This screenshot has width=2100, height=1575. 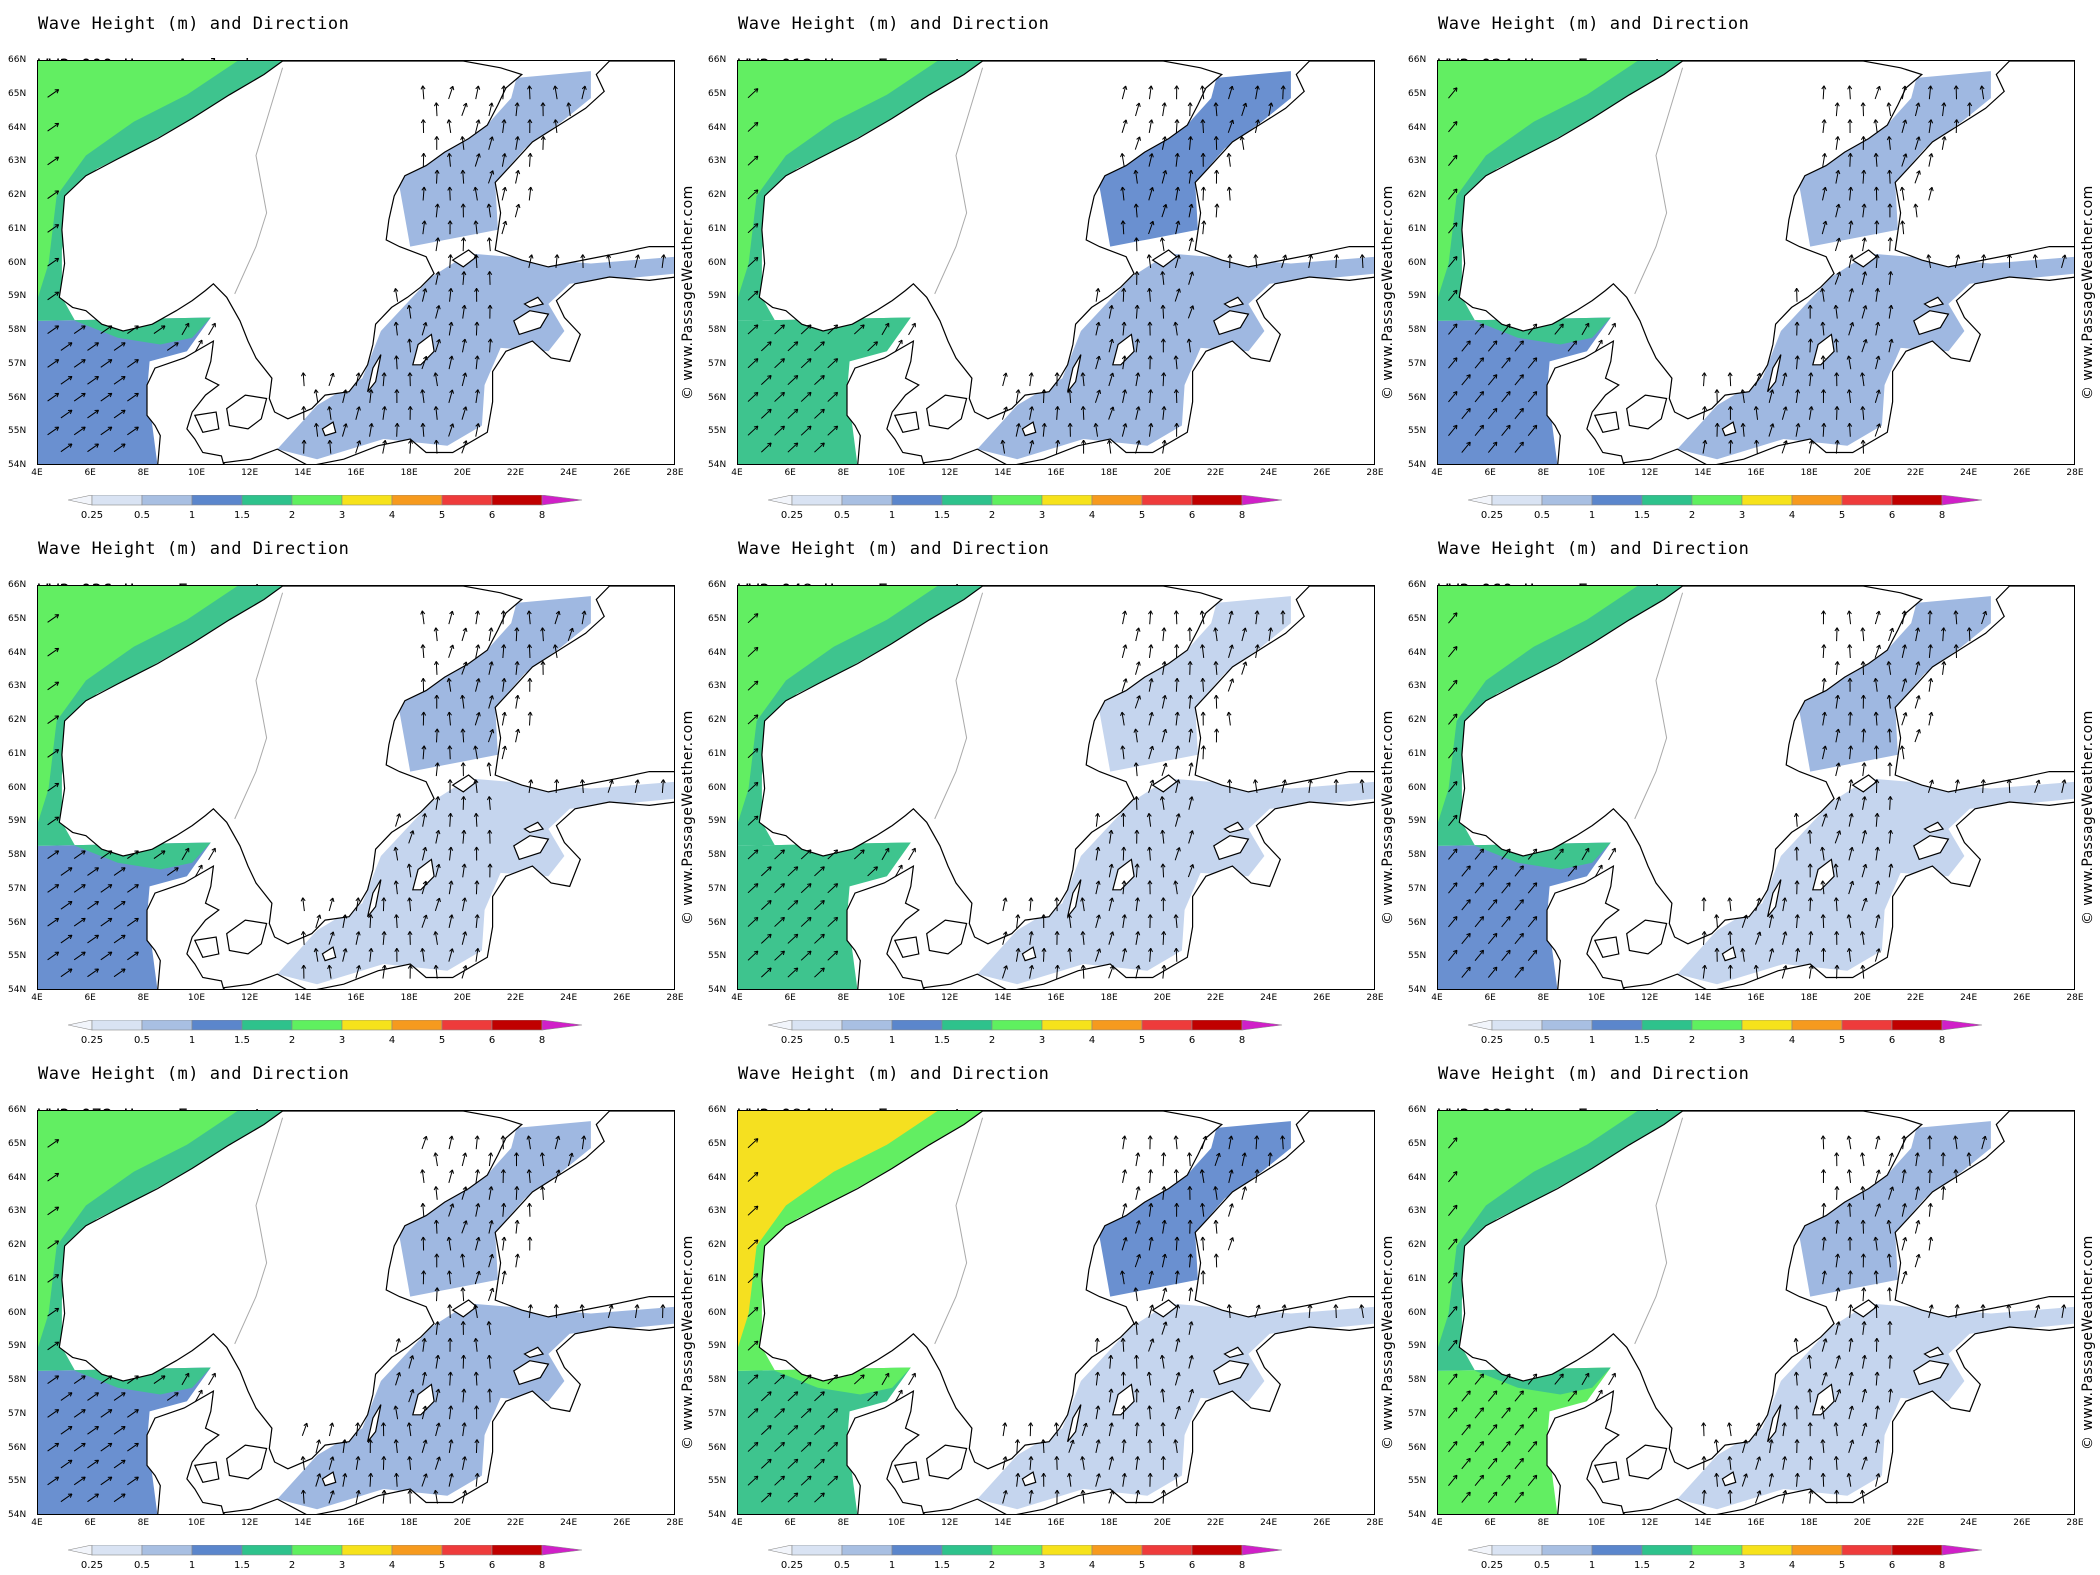 What do you see at coordinates (1067, 500) in the screenshot?
I see `colorbar-segment` at bounding box center [1067, 500].